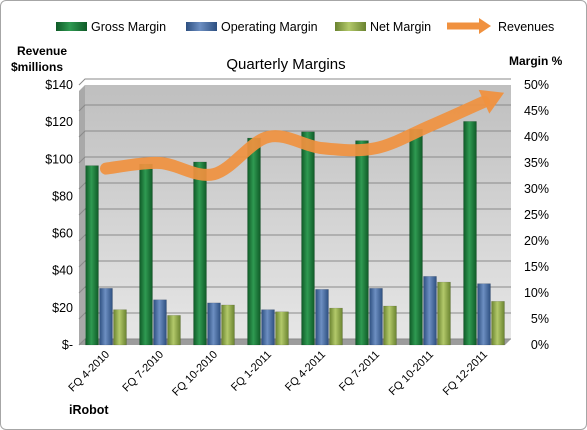 This screenshot has width=587, height=430. I want to click on legend-item-revenues: Revenues, so click(500, 26).